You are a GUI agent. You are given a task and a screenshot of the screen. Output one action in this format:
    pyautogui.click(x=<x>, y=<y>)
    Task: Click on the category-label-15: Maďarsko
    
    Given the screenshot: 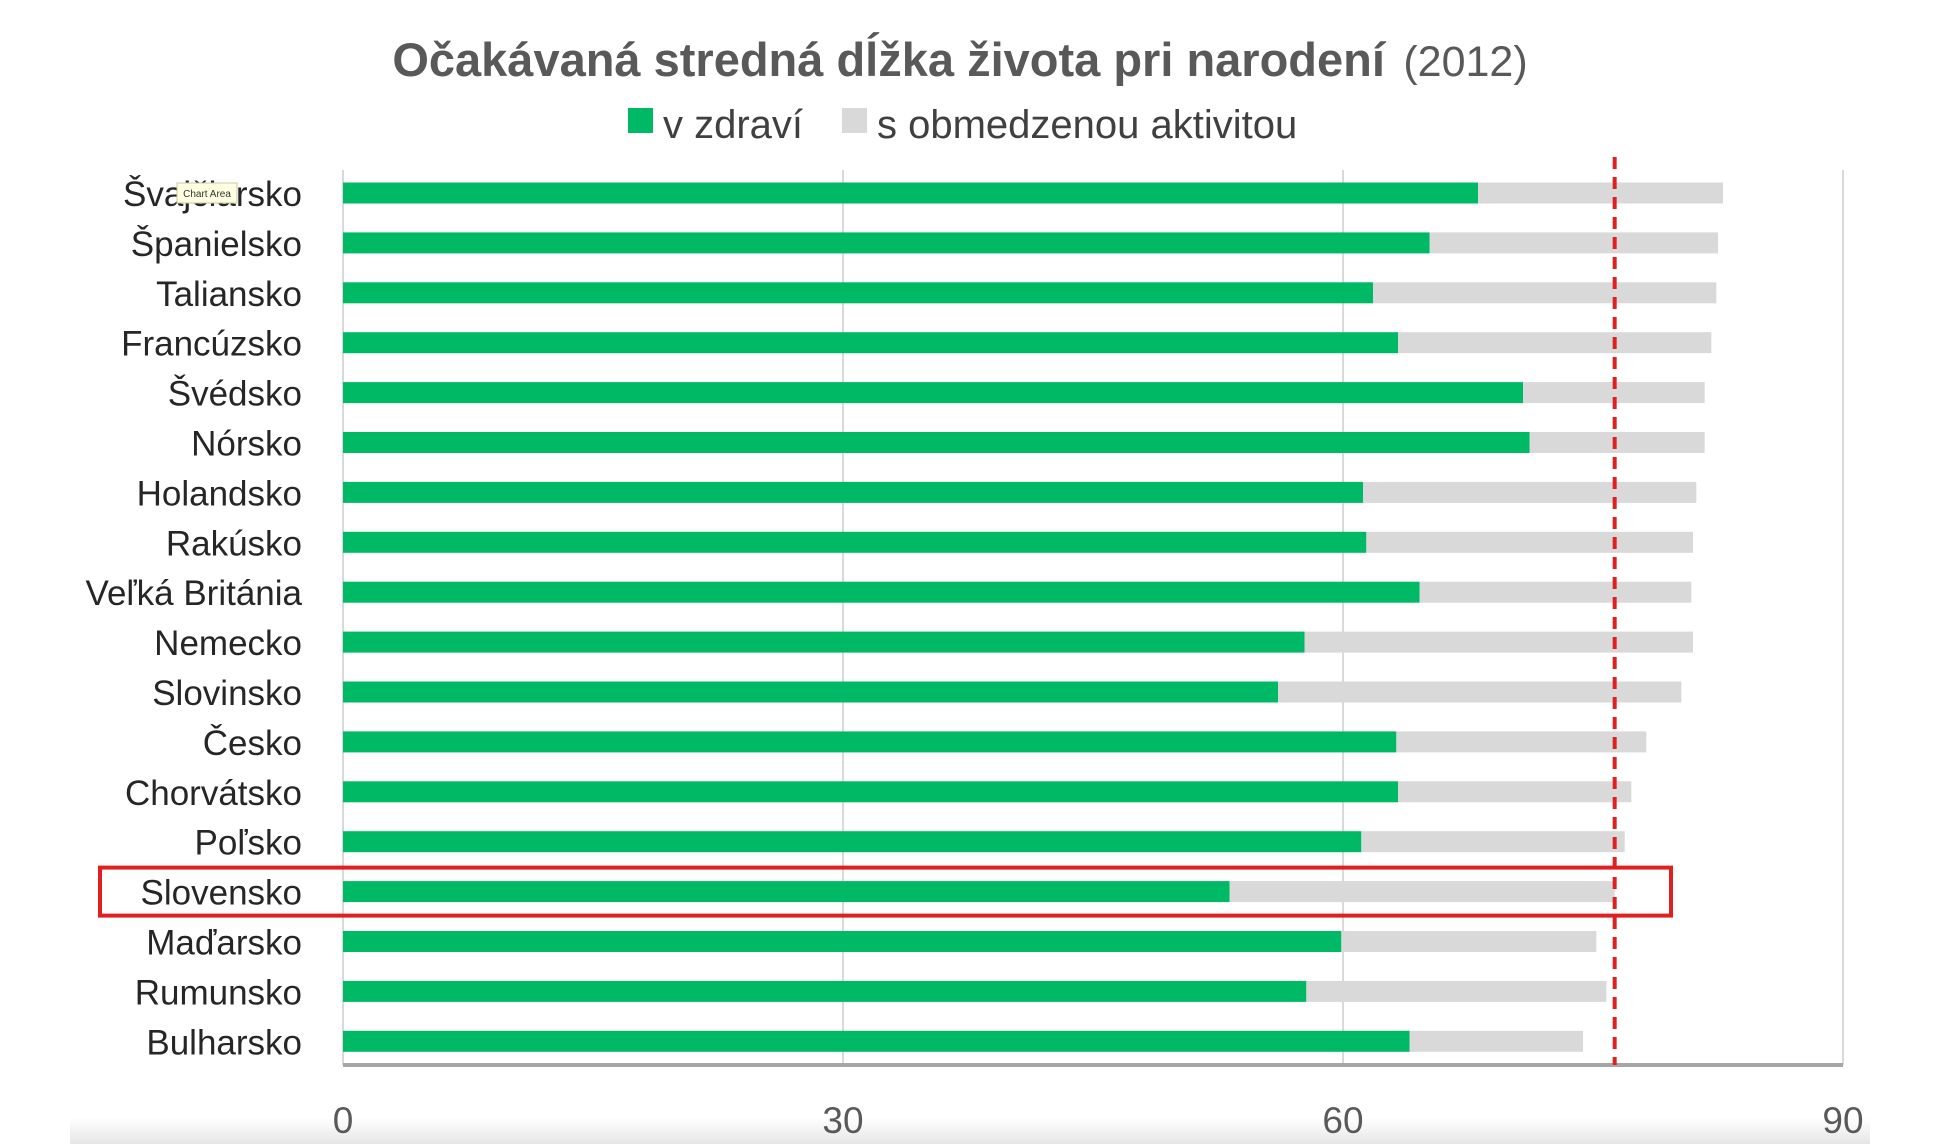 What is the action you would take?
    pyautogui.click(x=224, y=943)
    